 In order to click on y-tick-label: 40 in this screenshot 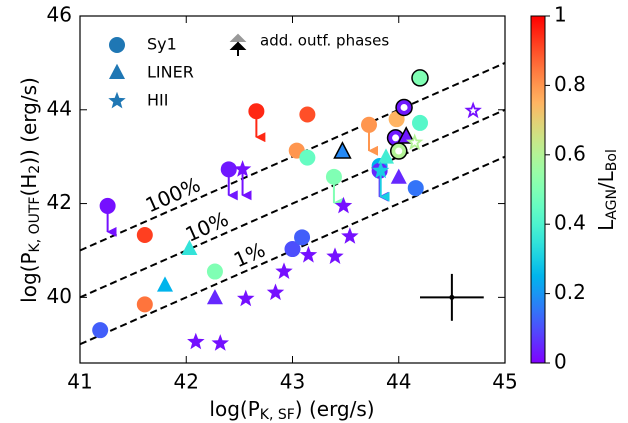, I will do `click(59, 296)`.